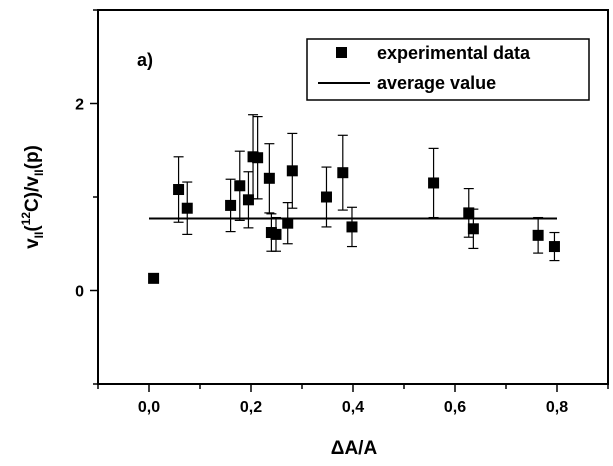 The width and height of the screenshot is (613, 466). What do you see at coordinates (454, 53) in the screenshot?
I see `legend-label-experimental: experimental data` at bounding box center [454, 53].